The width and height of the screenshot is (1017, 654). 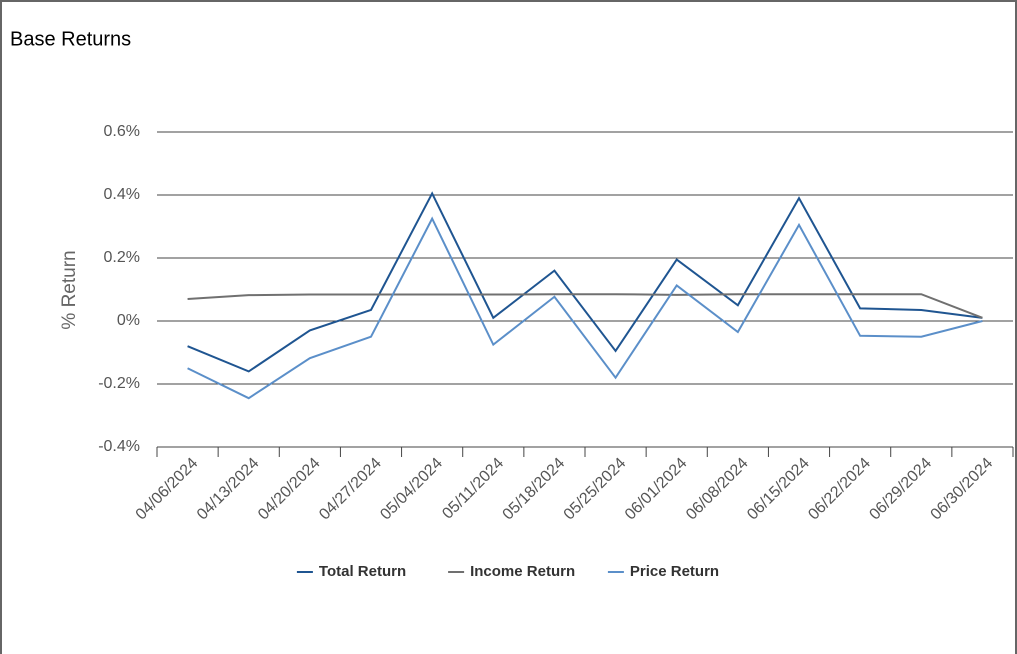 What do you see at coordinates (228, 489) in the screenshot?
I see `x-tick-label: 04/13/2024` at bounding box center [228, 489].